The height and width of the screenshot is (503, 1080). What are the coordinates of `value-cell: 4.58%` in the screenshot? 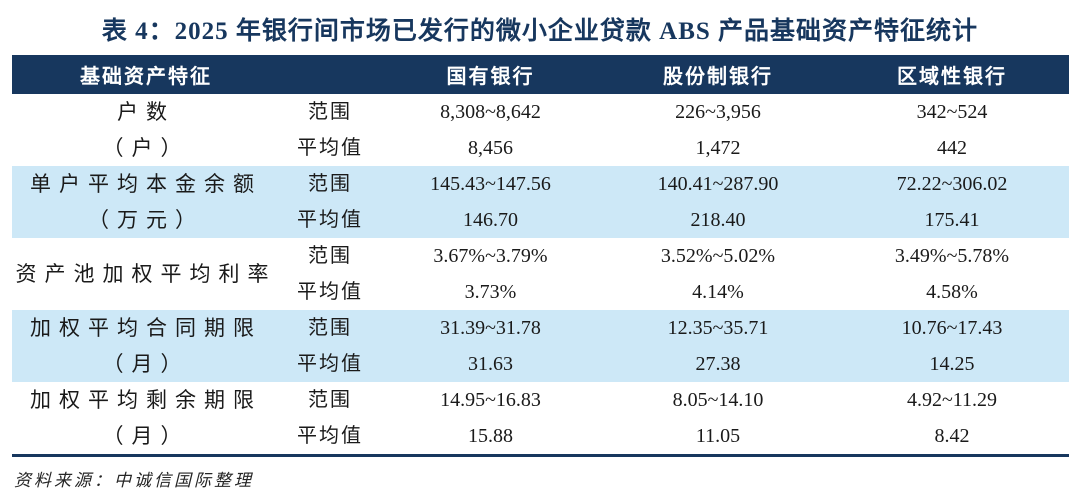 It's located at (952, 292).